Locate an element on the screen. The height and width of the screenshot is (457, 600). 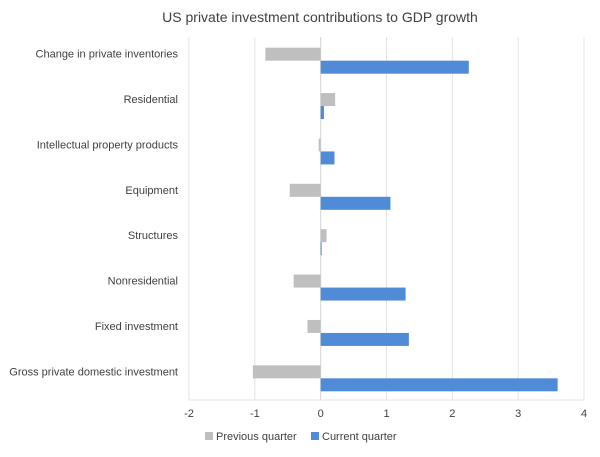
category-label: Intellectual property products is located at coordinates (108, 145).